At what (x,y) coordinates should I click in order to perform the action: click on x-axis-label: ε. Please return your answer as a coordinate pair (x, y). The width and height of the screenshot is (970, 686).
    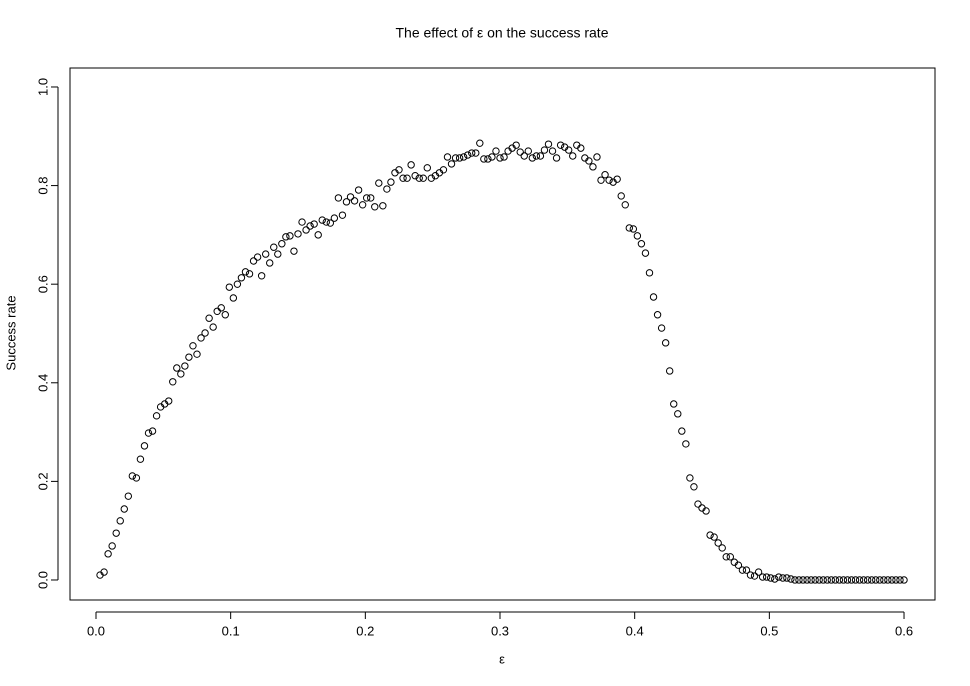
    Looking at the image, I should click on (502, 658).